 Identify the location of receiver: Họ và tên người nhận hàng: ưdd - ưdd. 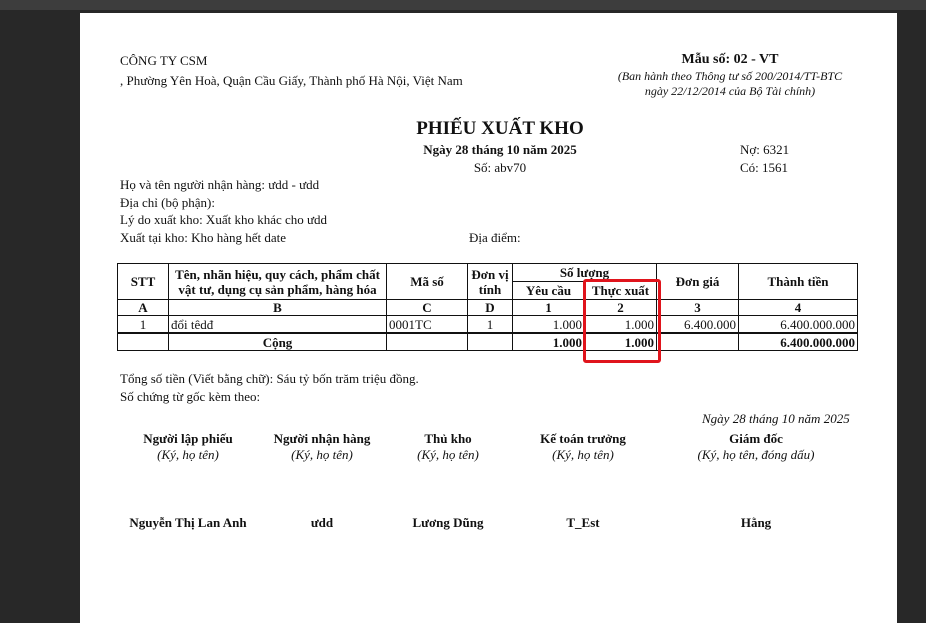
(220, 184).